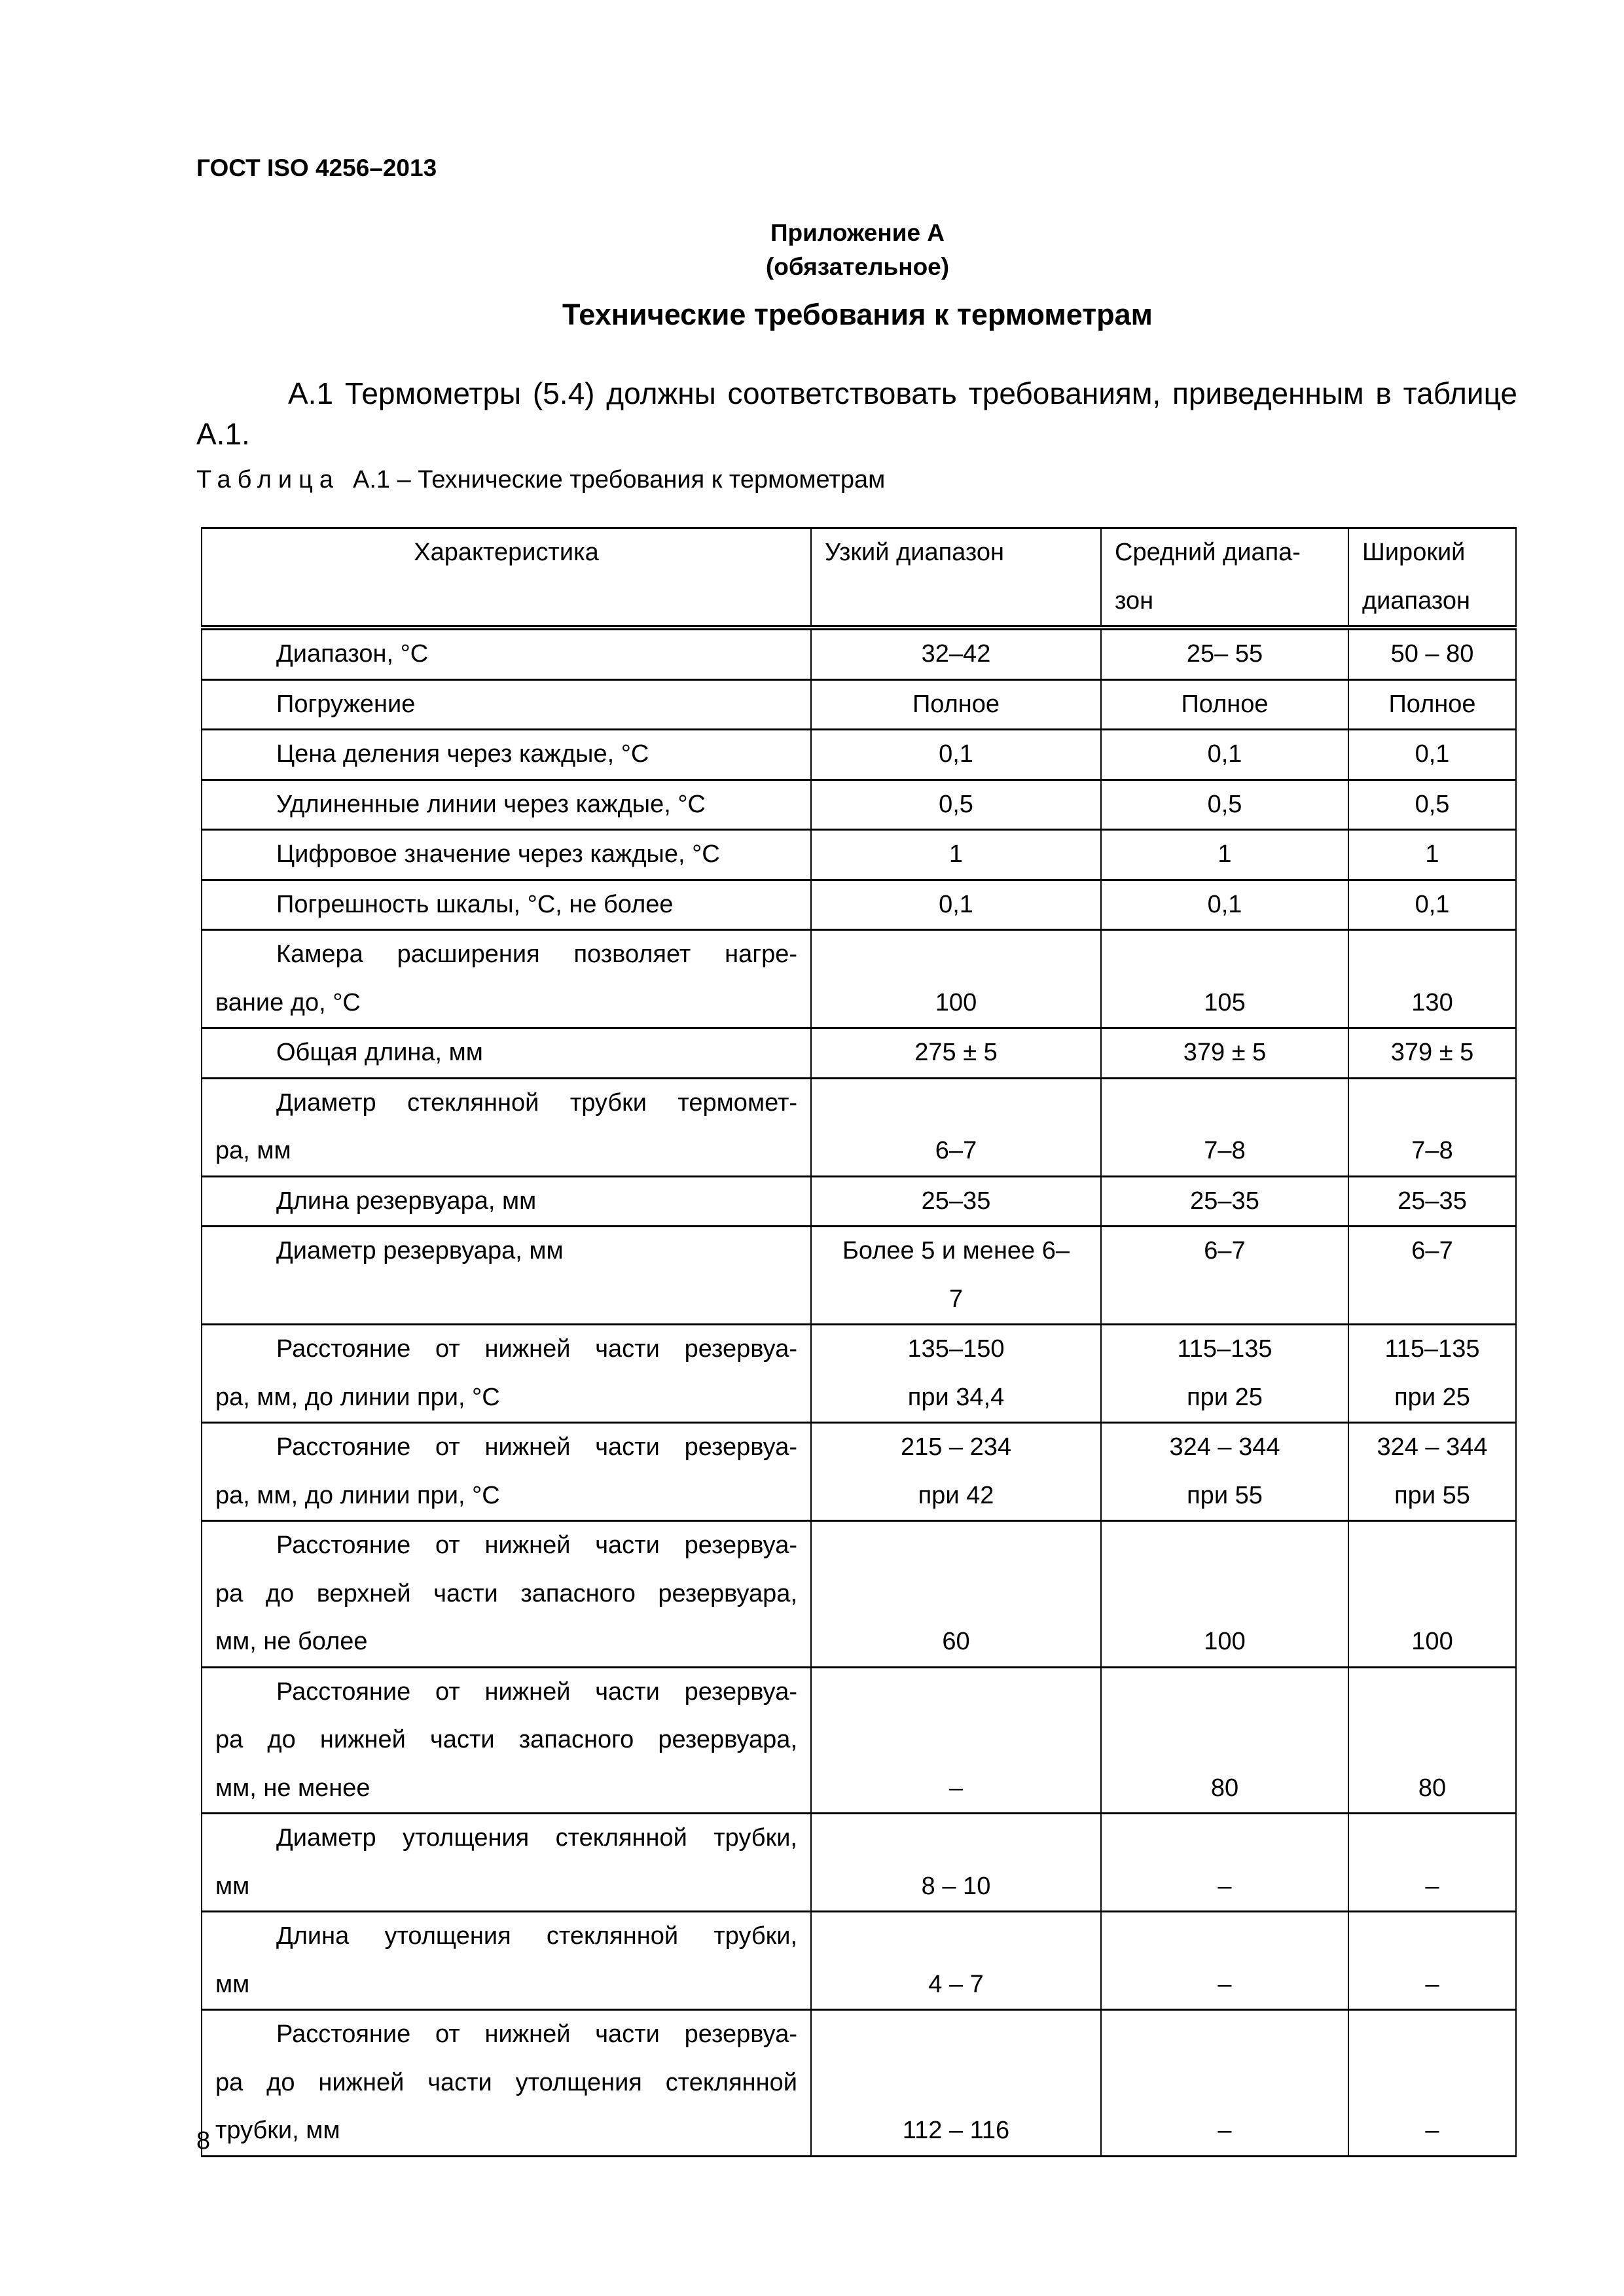 The width and height of the screenshot is (1624, 2296). Describe the element at coordinates (1432, 1127) in the screenshot. I see `cell-wide-range: 7–8` at that location.